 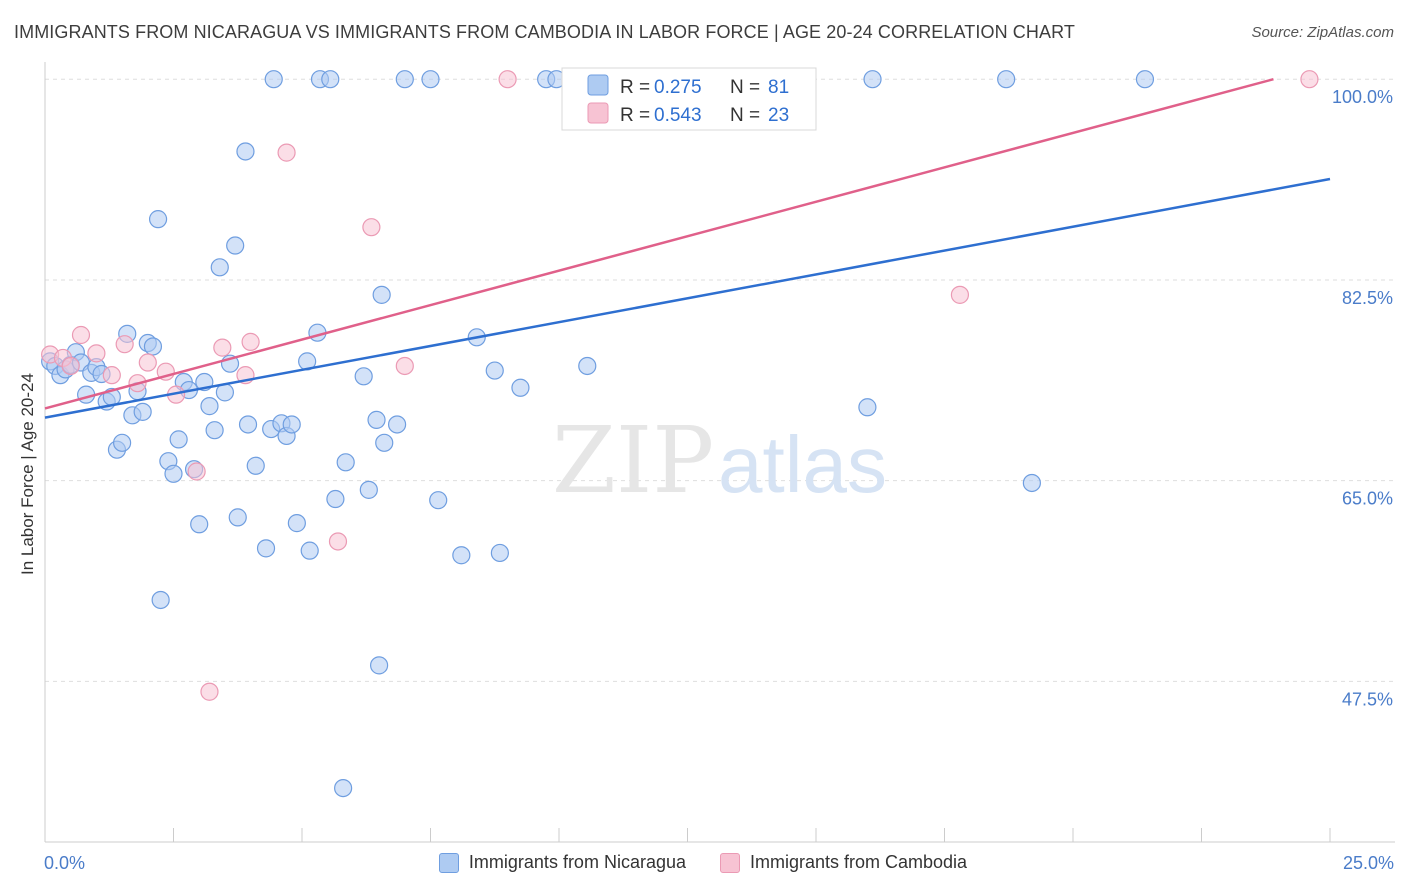 What do you see at coordinates (1362, 398) in the screenshot?
I see `y-tick-labels: 47.5% 65.0% 82.5% 100.0%` at bounding box center [1362, 398].